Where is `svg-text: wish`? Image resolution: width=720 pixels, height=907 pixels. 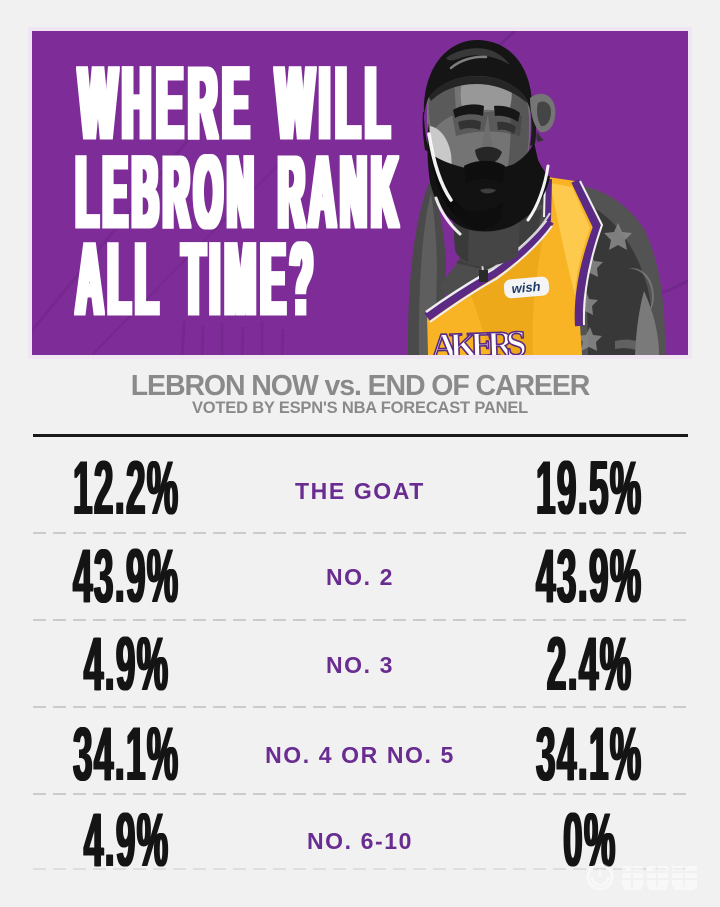
svg-text: wish is located at coordinates (526, 287).